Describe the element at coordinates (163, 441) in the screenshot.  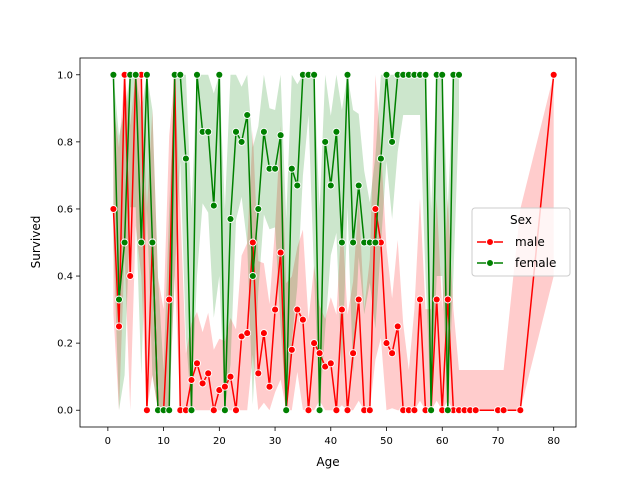
I see `x-tick-label: 10` at that location.